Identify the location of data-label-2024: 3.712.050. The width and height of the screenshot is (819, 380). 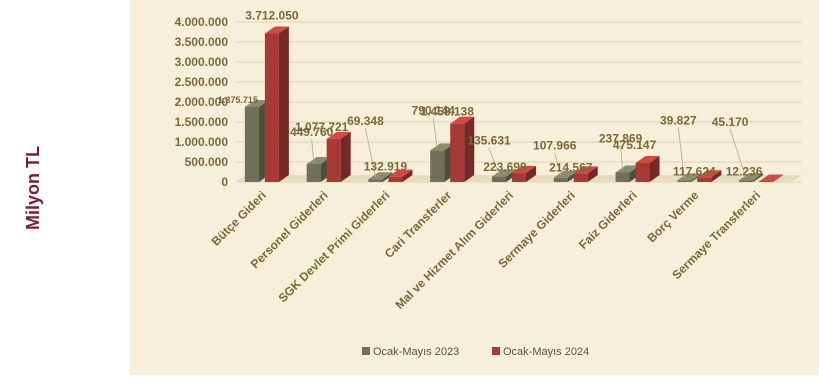
(272, 16).